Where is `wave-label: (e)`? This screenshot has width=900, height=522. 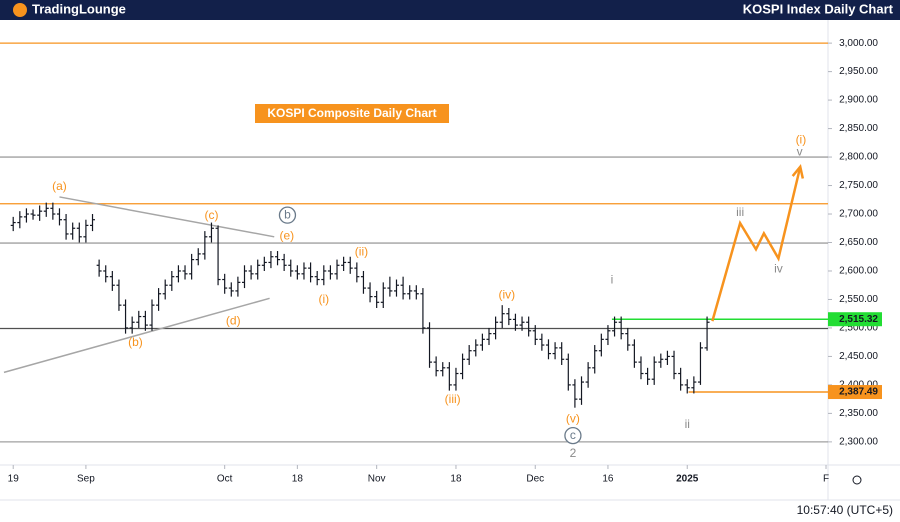 wave-label: (e) is located at coordinates (286, 235).